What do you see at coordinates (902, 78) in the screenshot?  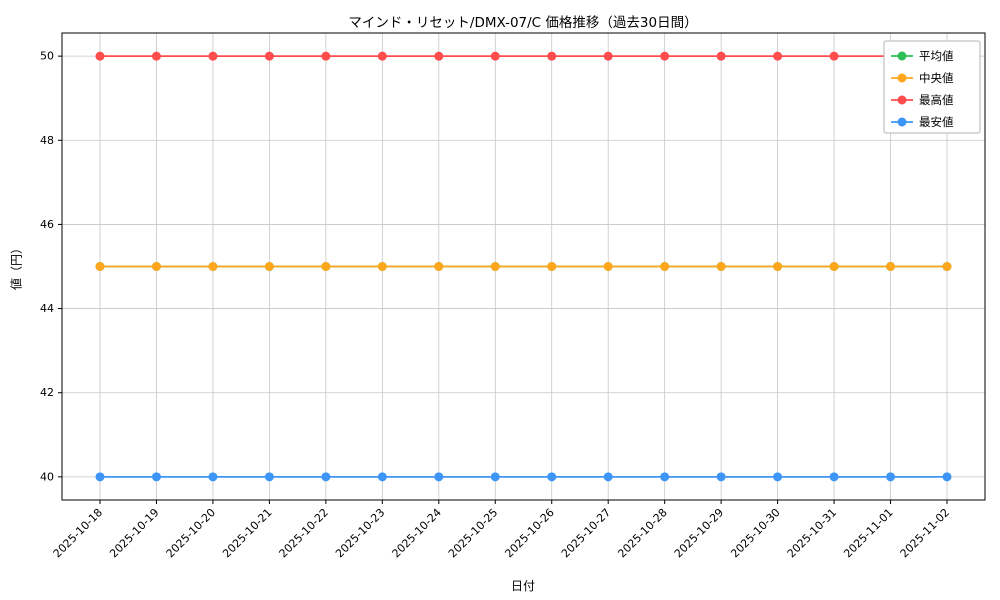 I see `legend-marker-dot-median` at bounding box center [902, 78].